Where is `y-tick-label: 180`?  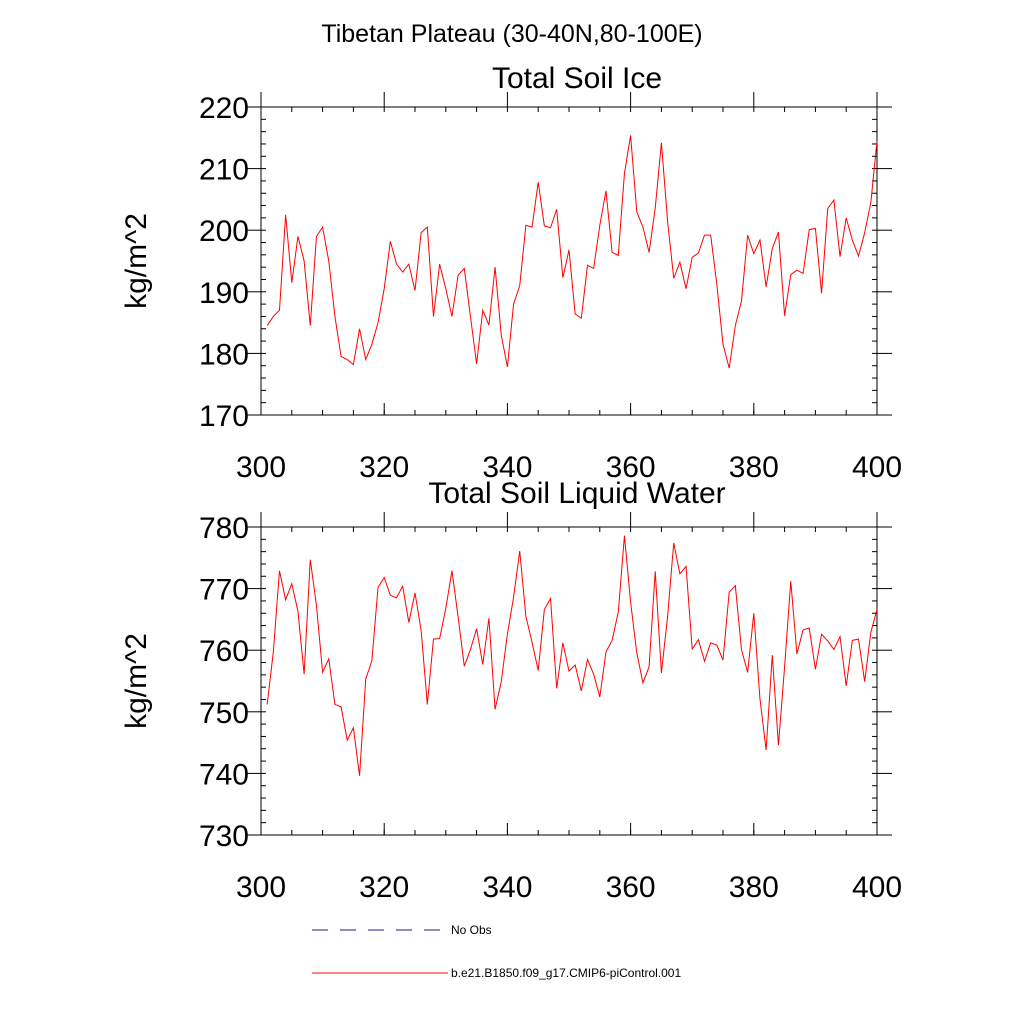
y-tick-label: 180 is located at coordinates (224, 354).